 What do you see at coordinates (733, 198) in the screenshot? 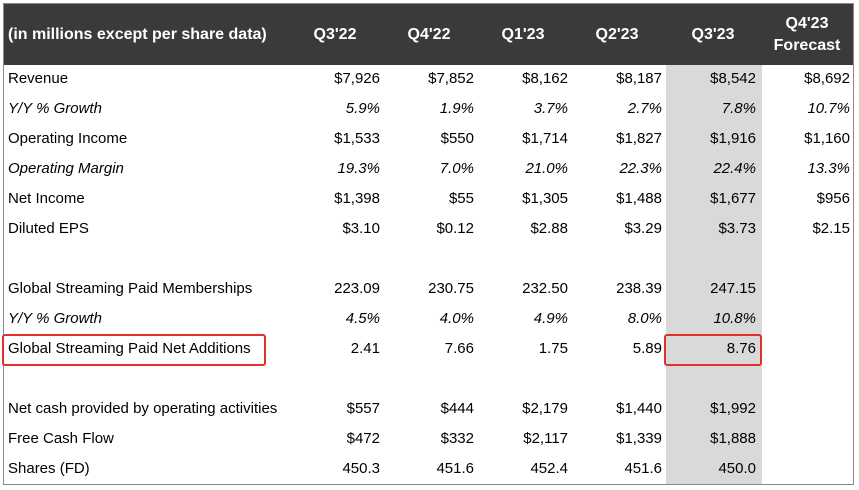
I see `cell-q3-23: $1,677` at bounding box center [733, 198].